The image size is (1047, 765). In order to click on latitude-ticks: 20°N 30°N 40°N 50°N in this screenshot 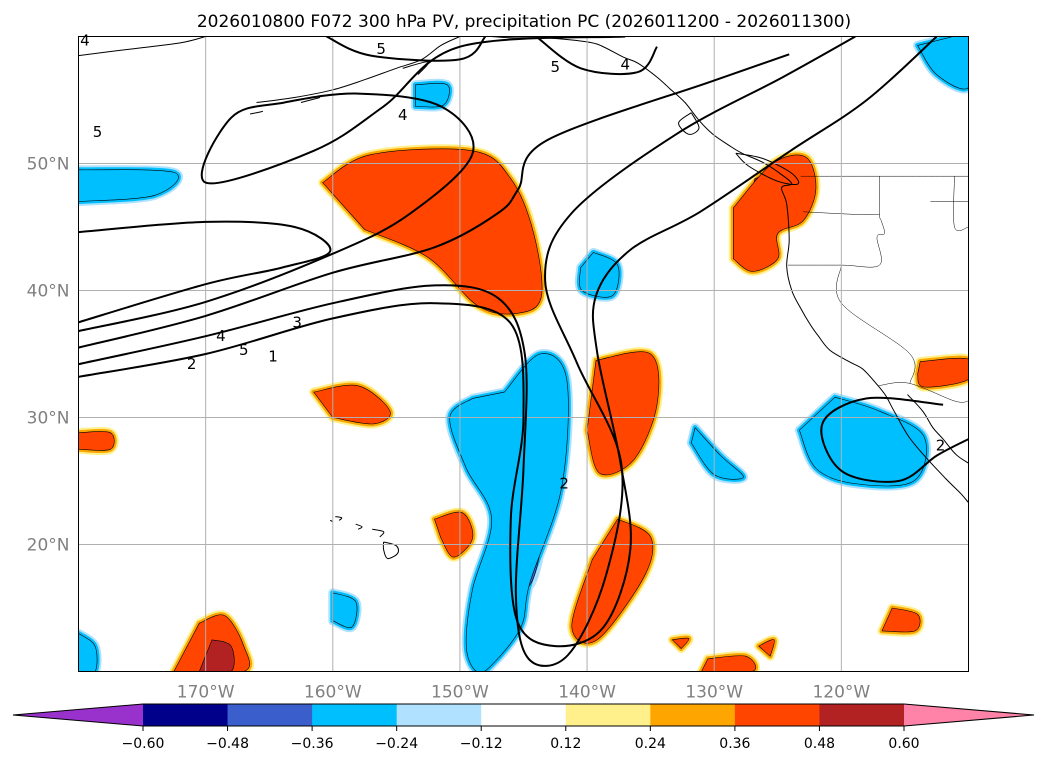, I will do `click(48, 355)`.